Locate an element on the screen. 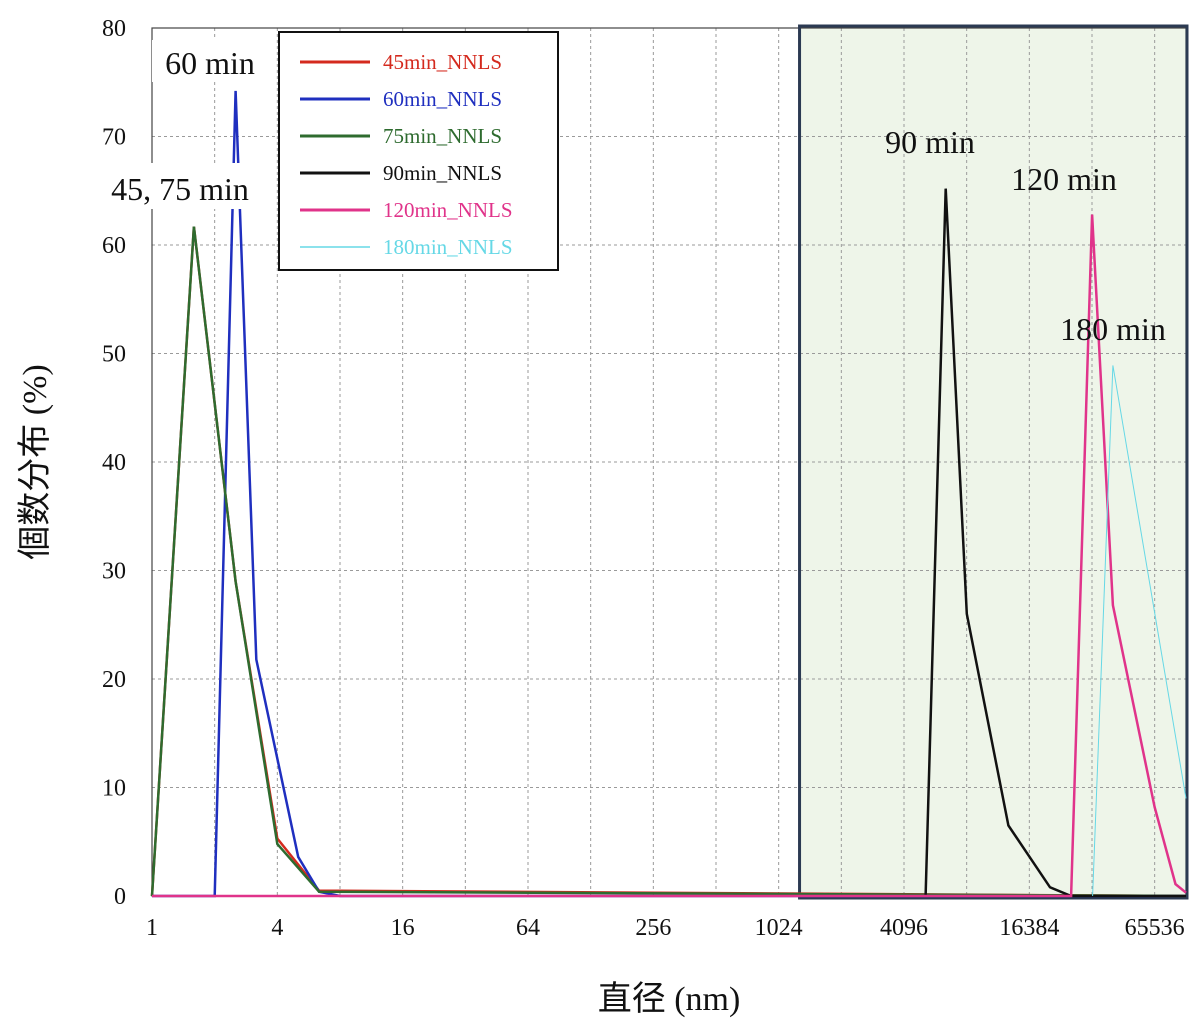 This screenshot has width=1200, height=1030. y-tick-label: 70 is located at coordinates (114, 138).